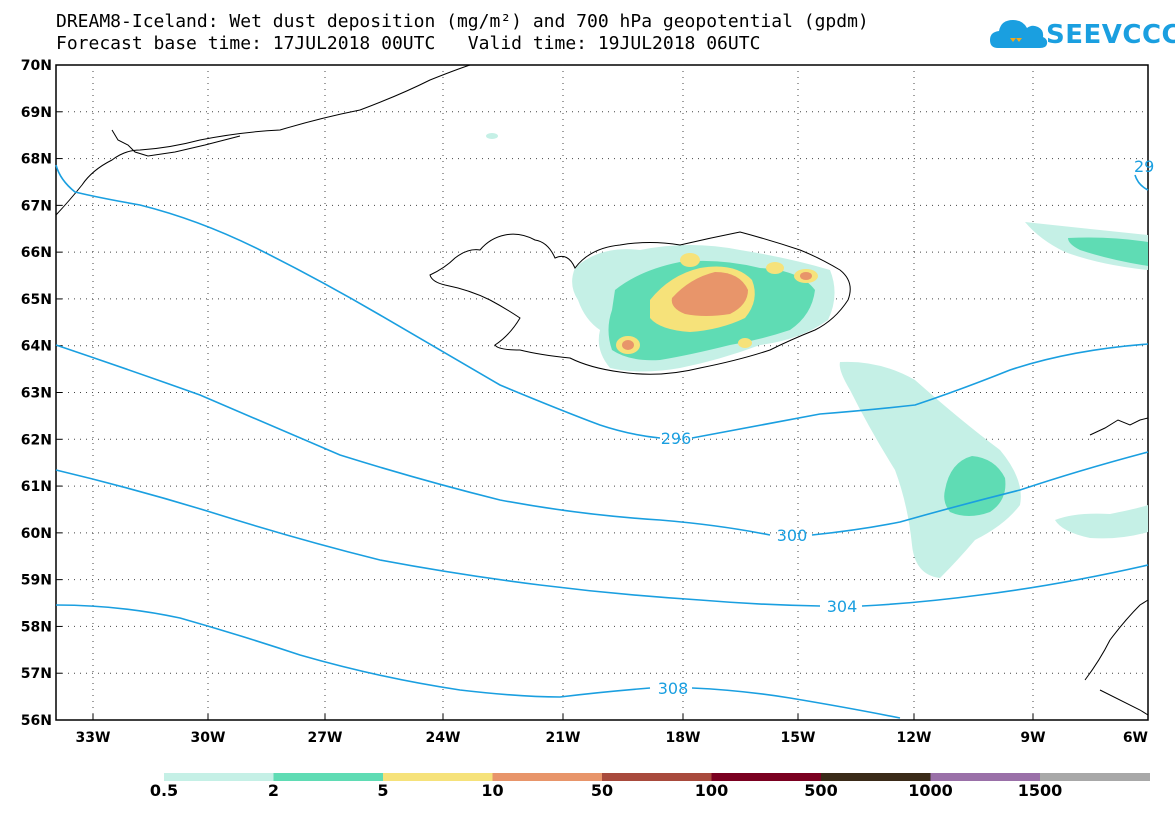 Image resolution: width=1175 pixels, height=815 pixels. What do you see at coordinates (36, 627) in the screenshot?
I see `latitude-label: 58N` at bounding box center [36, 627].